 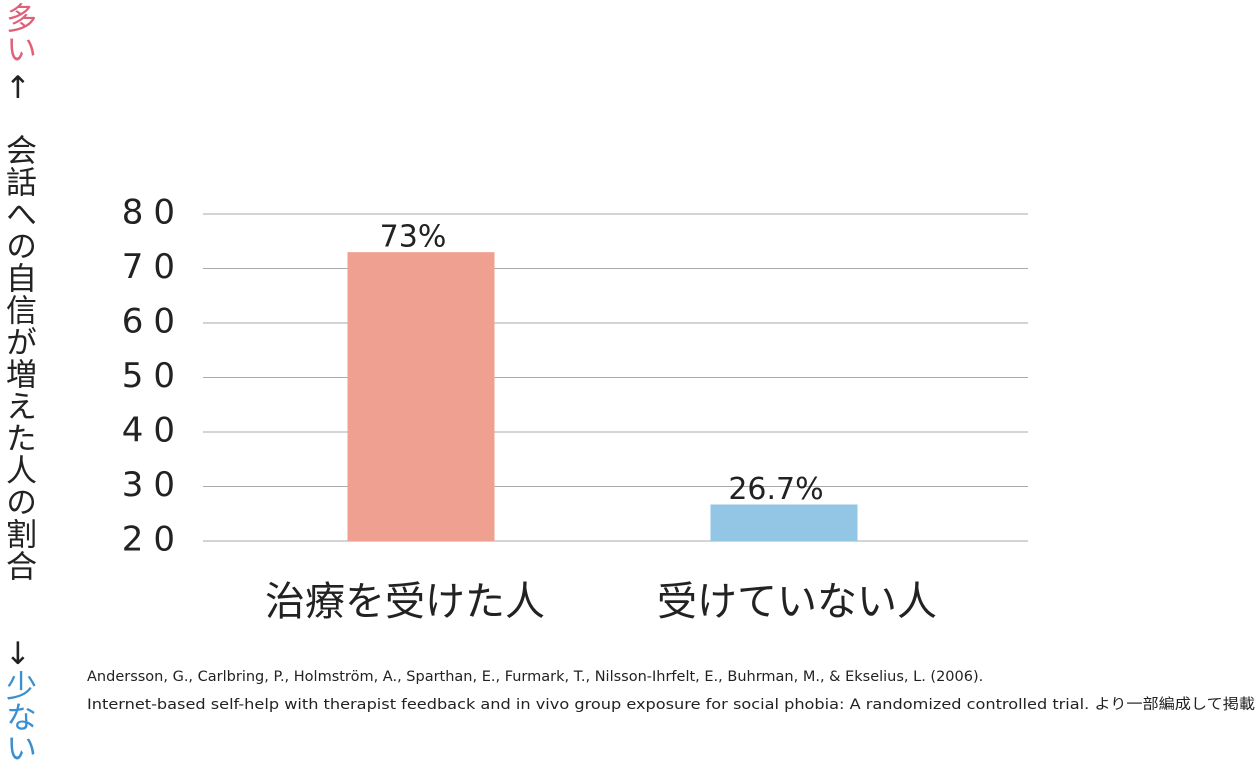 I want to click on arrow-up: ↑, so click(x=18, y=88).